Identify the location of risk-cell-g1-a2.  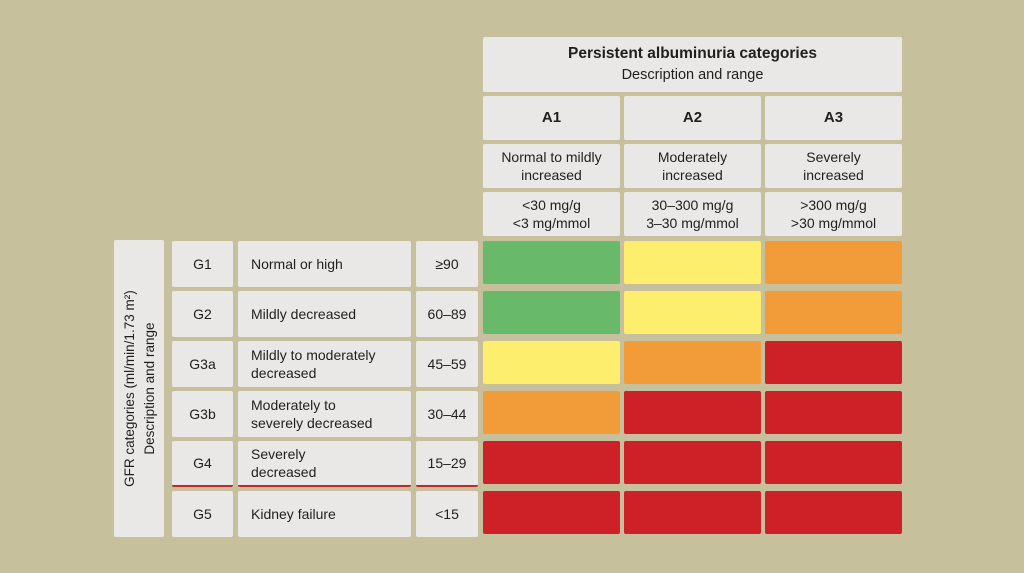
(692, 262).